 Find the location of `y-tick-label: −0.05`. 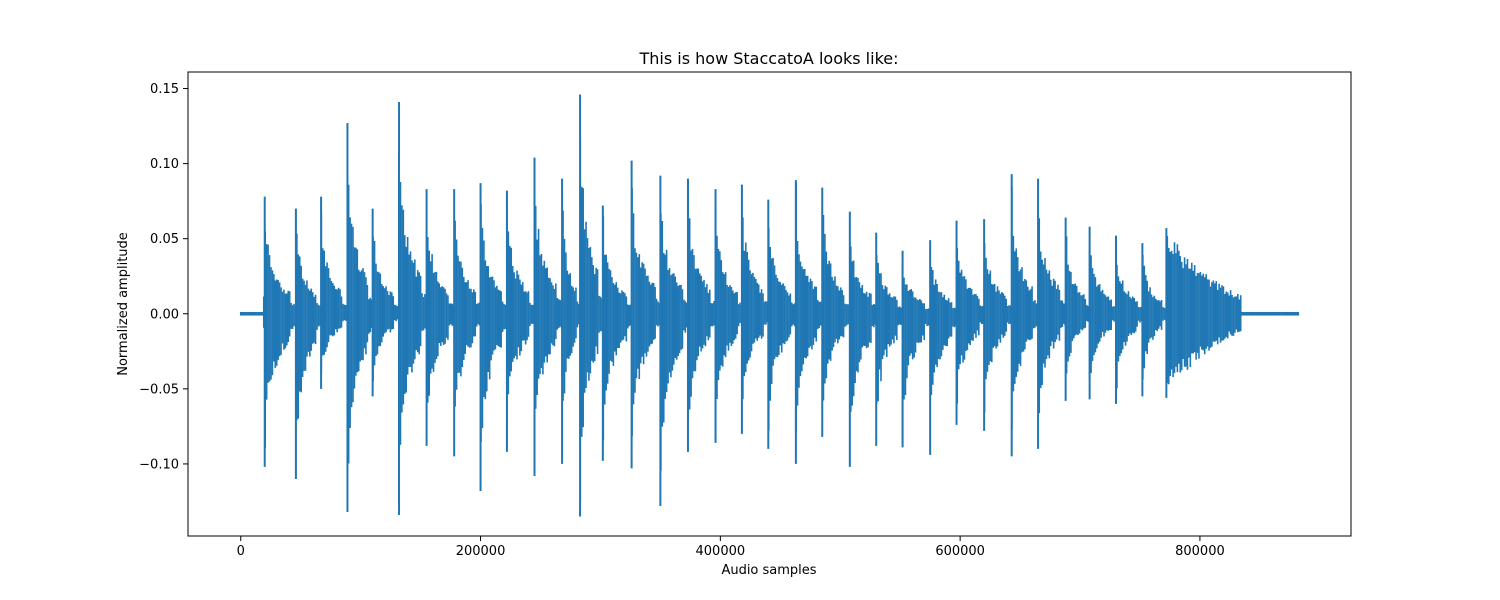

y-tick-label: −0.05 is located at coordinates (159, 389).